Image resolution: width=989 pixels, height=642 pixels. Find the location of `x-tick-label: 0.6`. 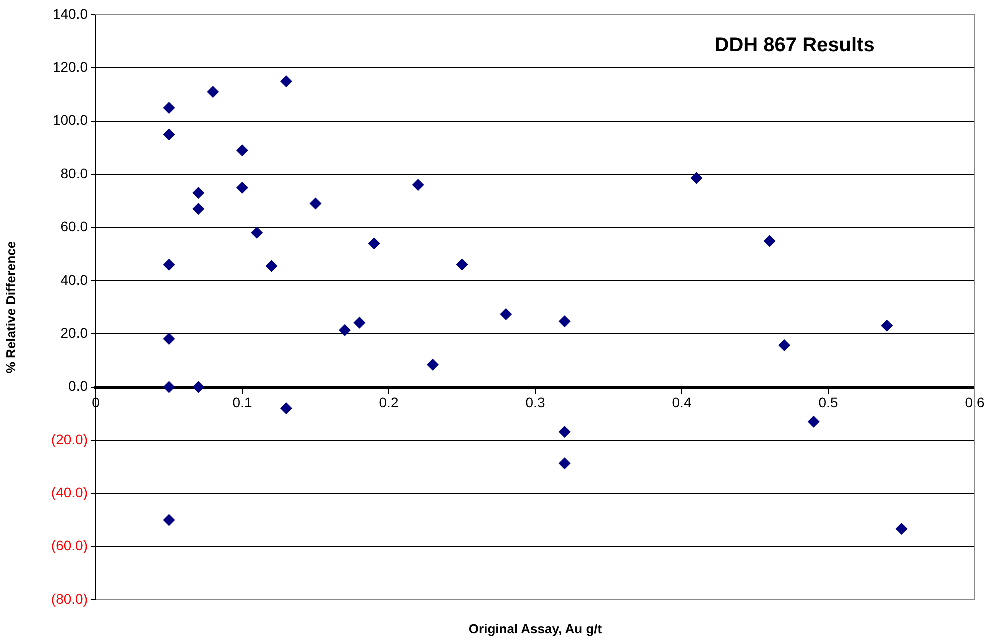

x-tick-label: 0.6 is located at coordinates (975, 402).